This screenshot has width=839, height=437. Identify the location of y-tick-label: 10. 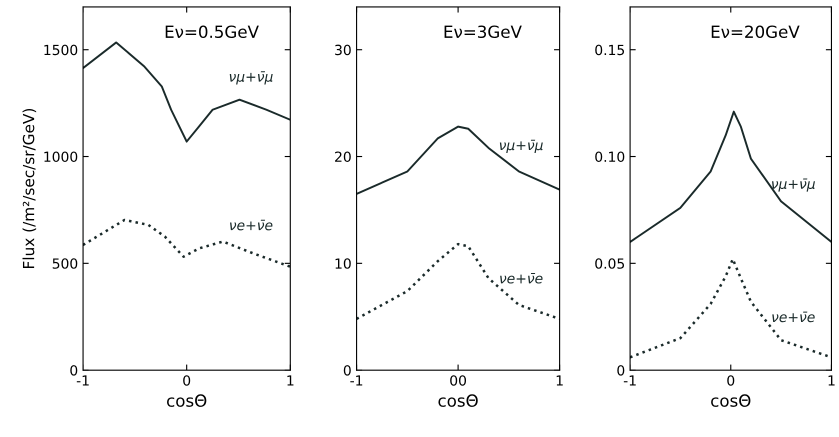
(343, 263).